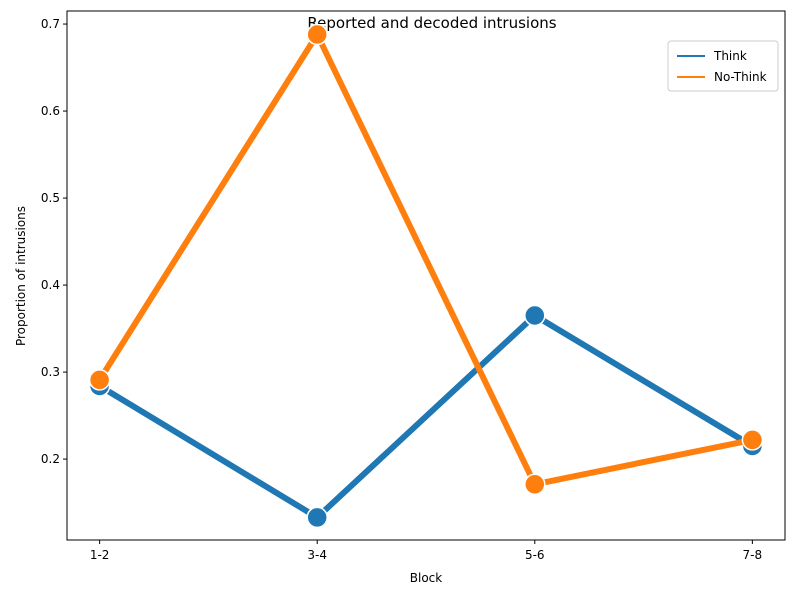  Describe the element at coordinates (753, 555) in the screenshot. I see `x-tick-label: 7-8` at that location.